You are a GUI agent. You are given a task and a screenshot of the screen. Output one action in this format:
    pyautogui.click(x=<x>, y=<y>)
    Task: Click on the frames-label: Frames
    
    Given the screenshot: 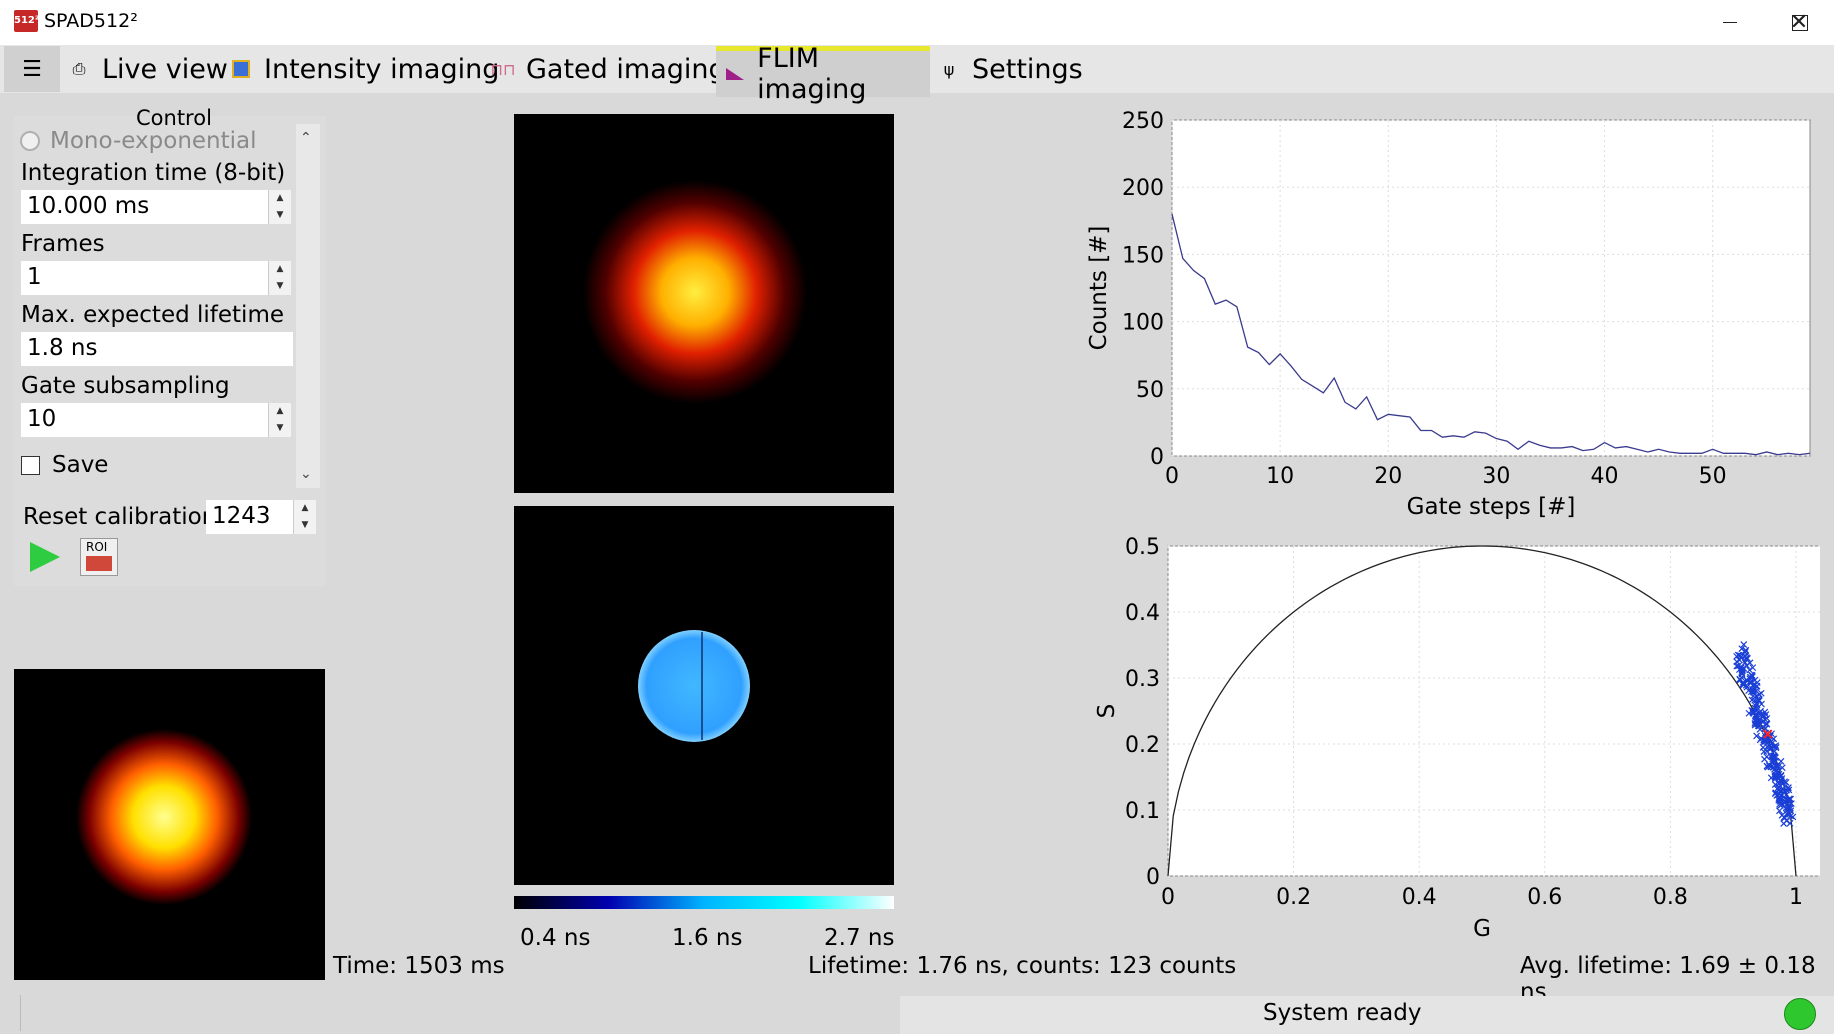 What is the action you would take?
    pyautogui.click(x=63, y=244)
    